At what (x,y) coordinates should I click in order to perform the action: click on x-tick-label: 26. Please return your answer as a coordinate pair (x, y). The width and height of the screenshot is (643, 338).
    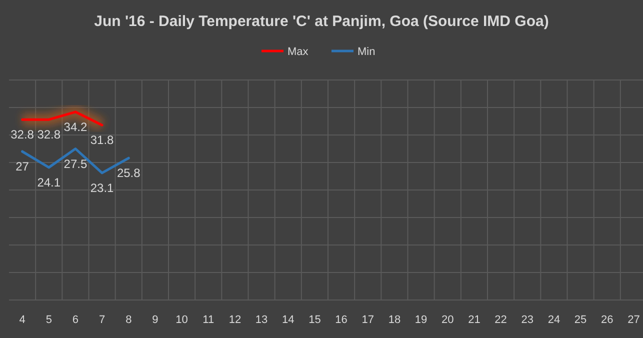
    Looking at the image, I should click on (607, 320).